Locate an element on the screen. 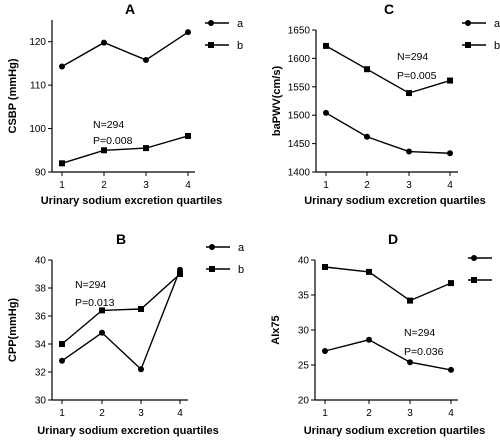 This screenshot has height=440, width=500. y-tick-label: 20 is located at coordinates (304, 401).